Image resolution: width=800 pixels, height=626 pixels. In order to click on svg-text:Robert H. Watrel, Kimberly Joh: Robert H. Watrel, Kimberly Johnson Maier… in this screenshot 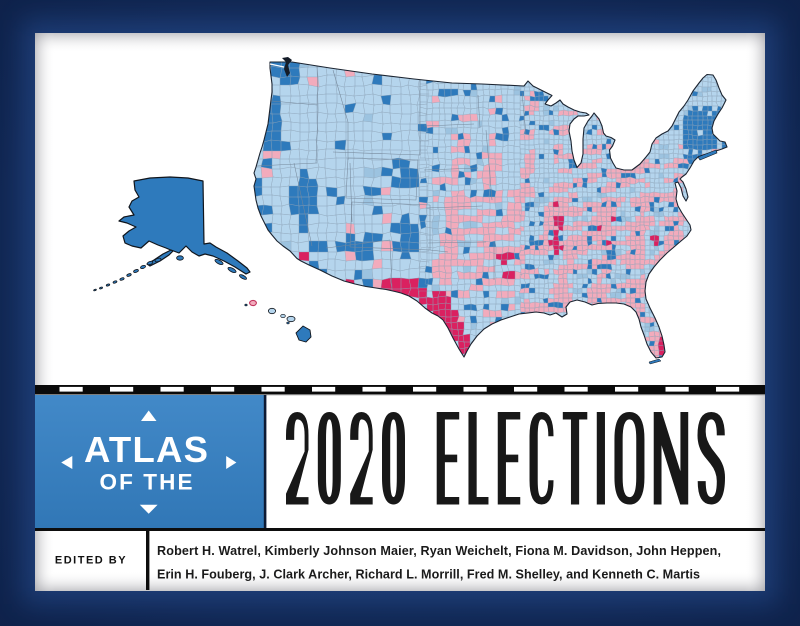, I will do `click(439, 551)`.